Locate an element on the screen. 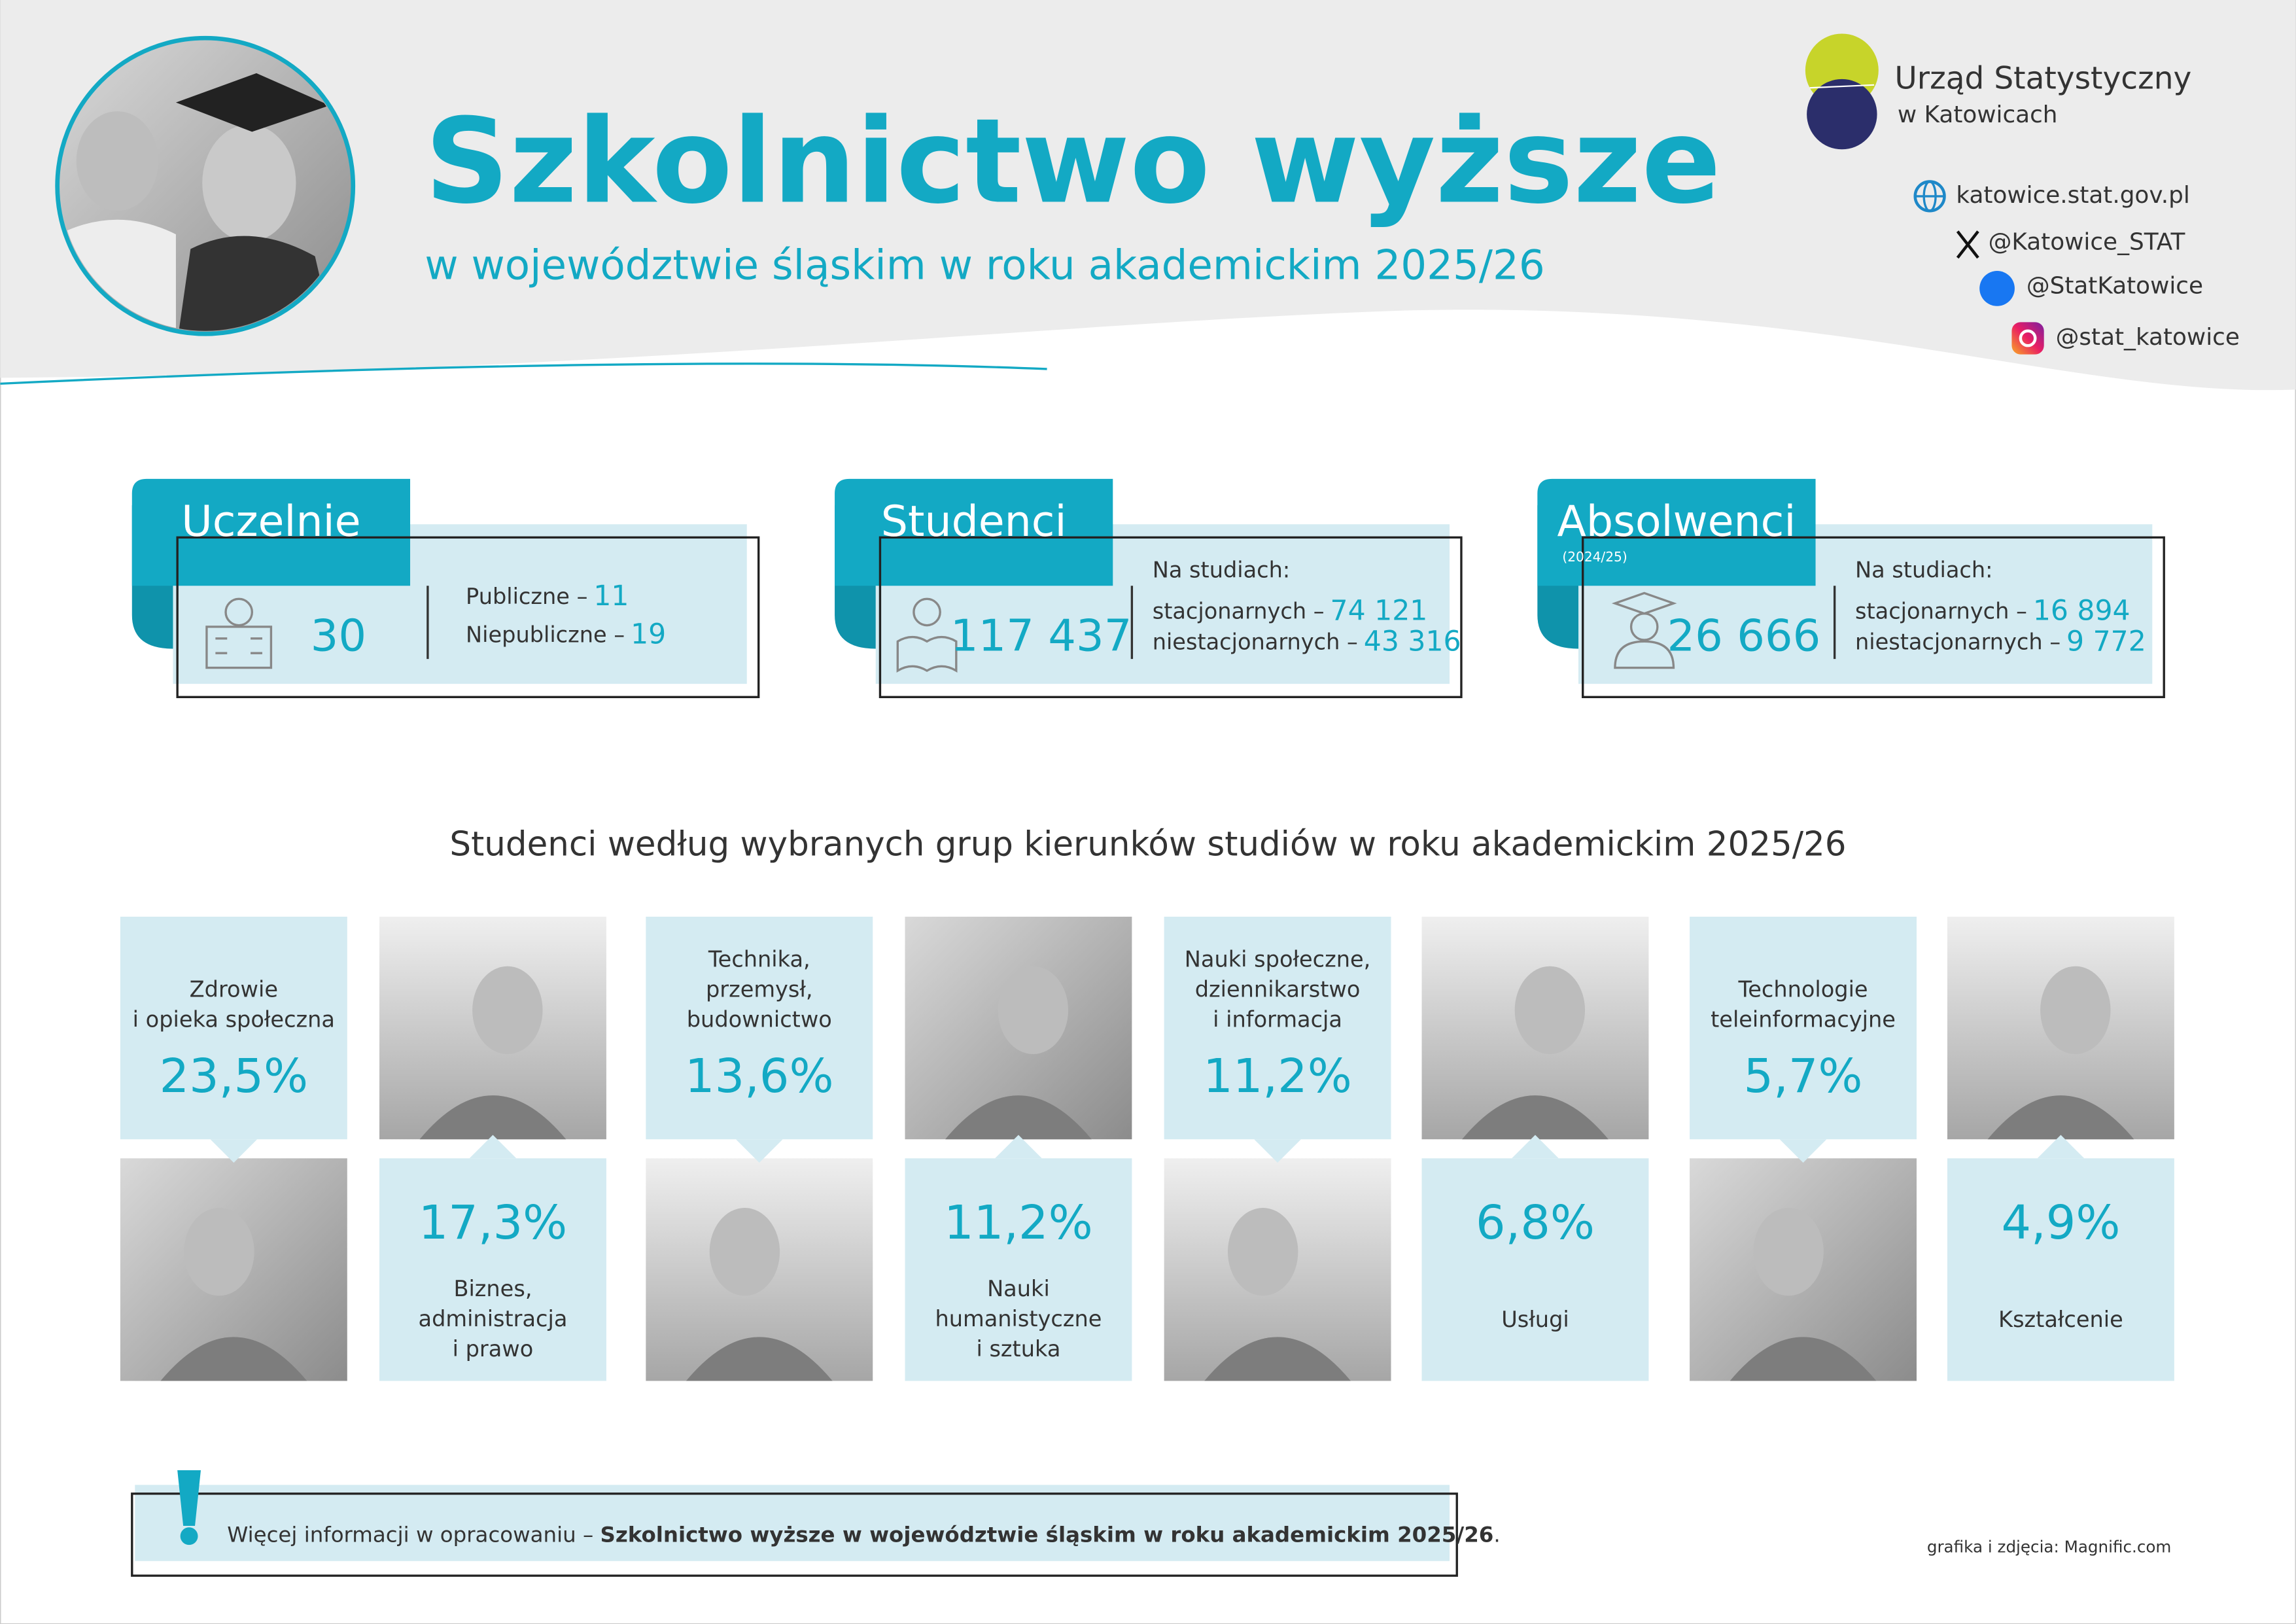 This screenshot has height=1624, width=2296. field-label: dziennikarstwo is located at coordinates (1278, 989).